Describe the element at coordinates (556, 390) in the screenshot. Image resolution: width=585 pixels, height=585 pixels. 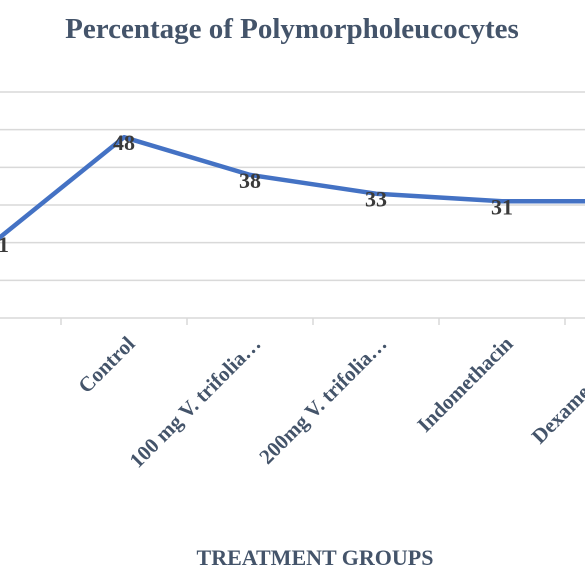
I see `x-tick-label: Dexamethasone` at that location.